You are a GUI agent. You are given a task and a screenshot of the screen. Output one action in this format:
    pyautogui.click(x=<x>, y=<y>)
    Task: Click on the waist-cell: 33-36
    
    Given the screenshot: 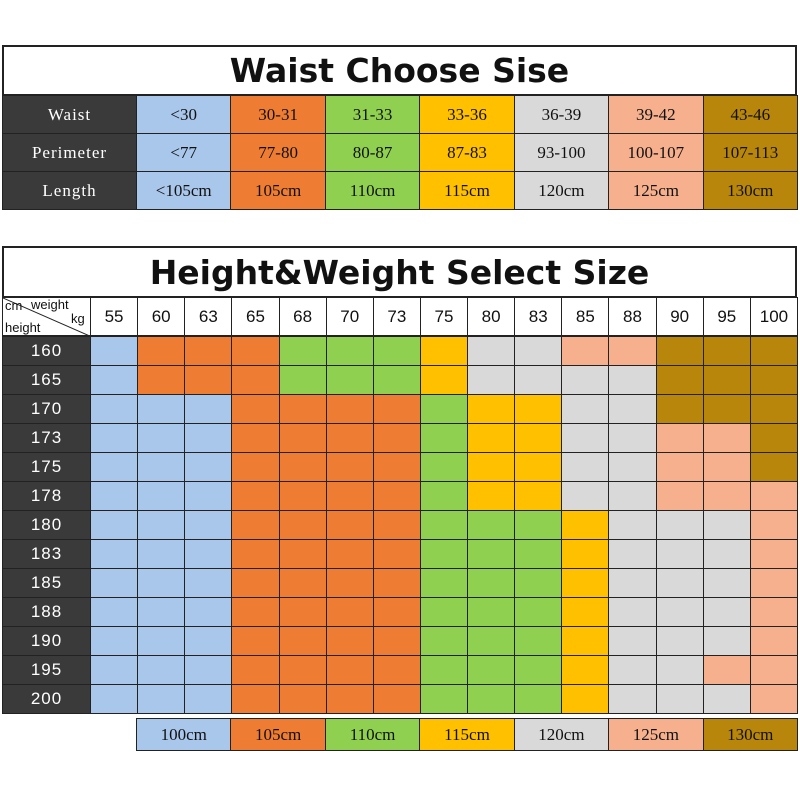 What is the action you would take?
    pyautogui.click(x=467, y=114)
    